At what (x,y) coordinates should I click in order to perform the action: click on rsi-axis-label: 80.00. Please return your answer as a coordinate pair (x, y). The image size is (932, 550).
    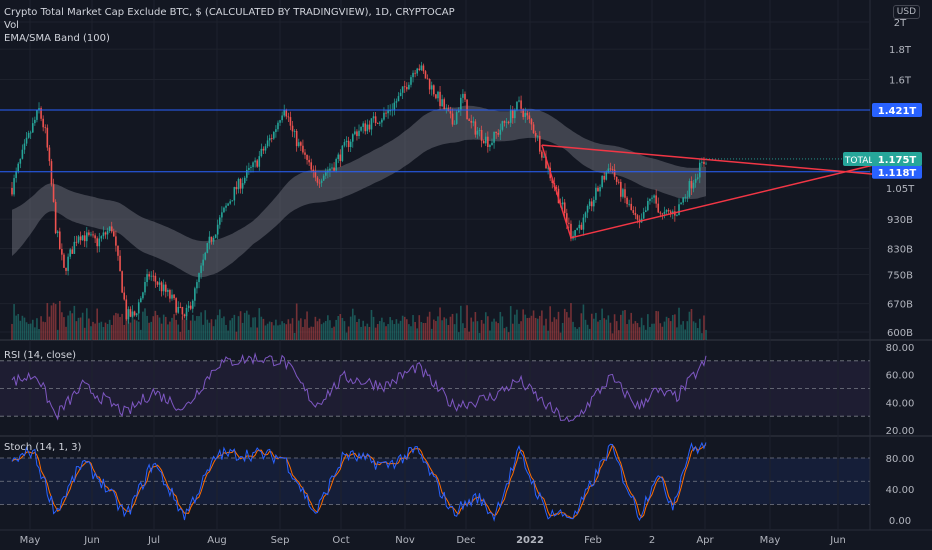
    Looking at the image, I should click on (900, 348).